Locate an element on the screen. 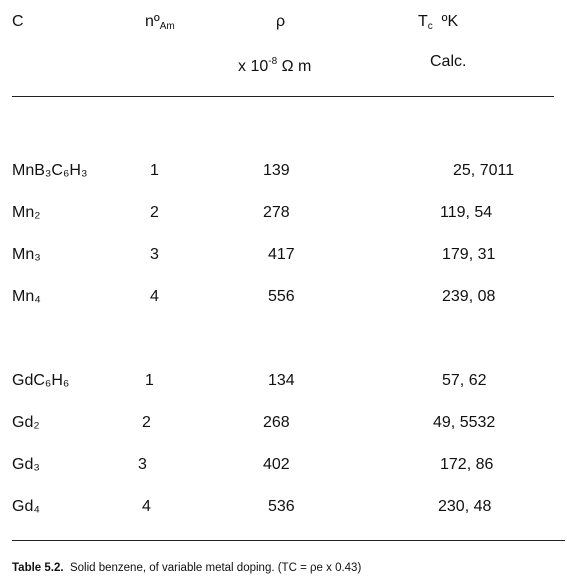  cell-compound: Mn₄ is located at coordinates (26, 296).